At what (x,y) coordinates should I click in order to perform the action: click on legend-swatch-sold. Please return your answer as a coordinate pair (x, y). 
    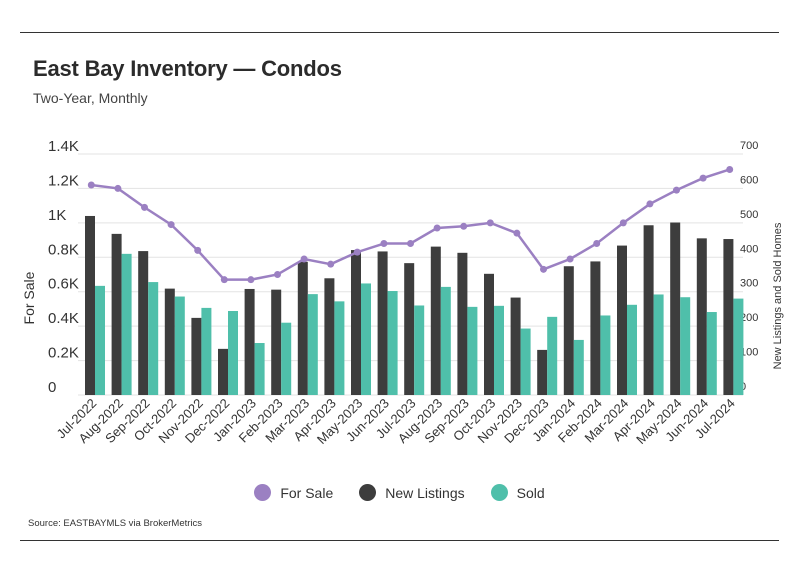
    Looking at the image, I should click on (499, 492).